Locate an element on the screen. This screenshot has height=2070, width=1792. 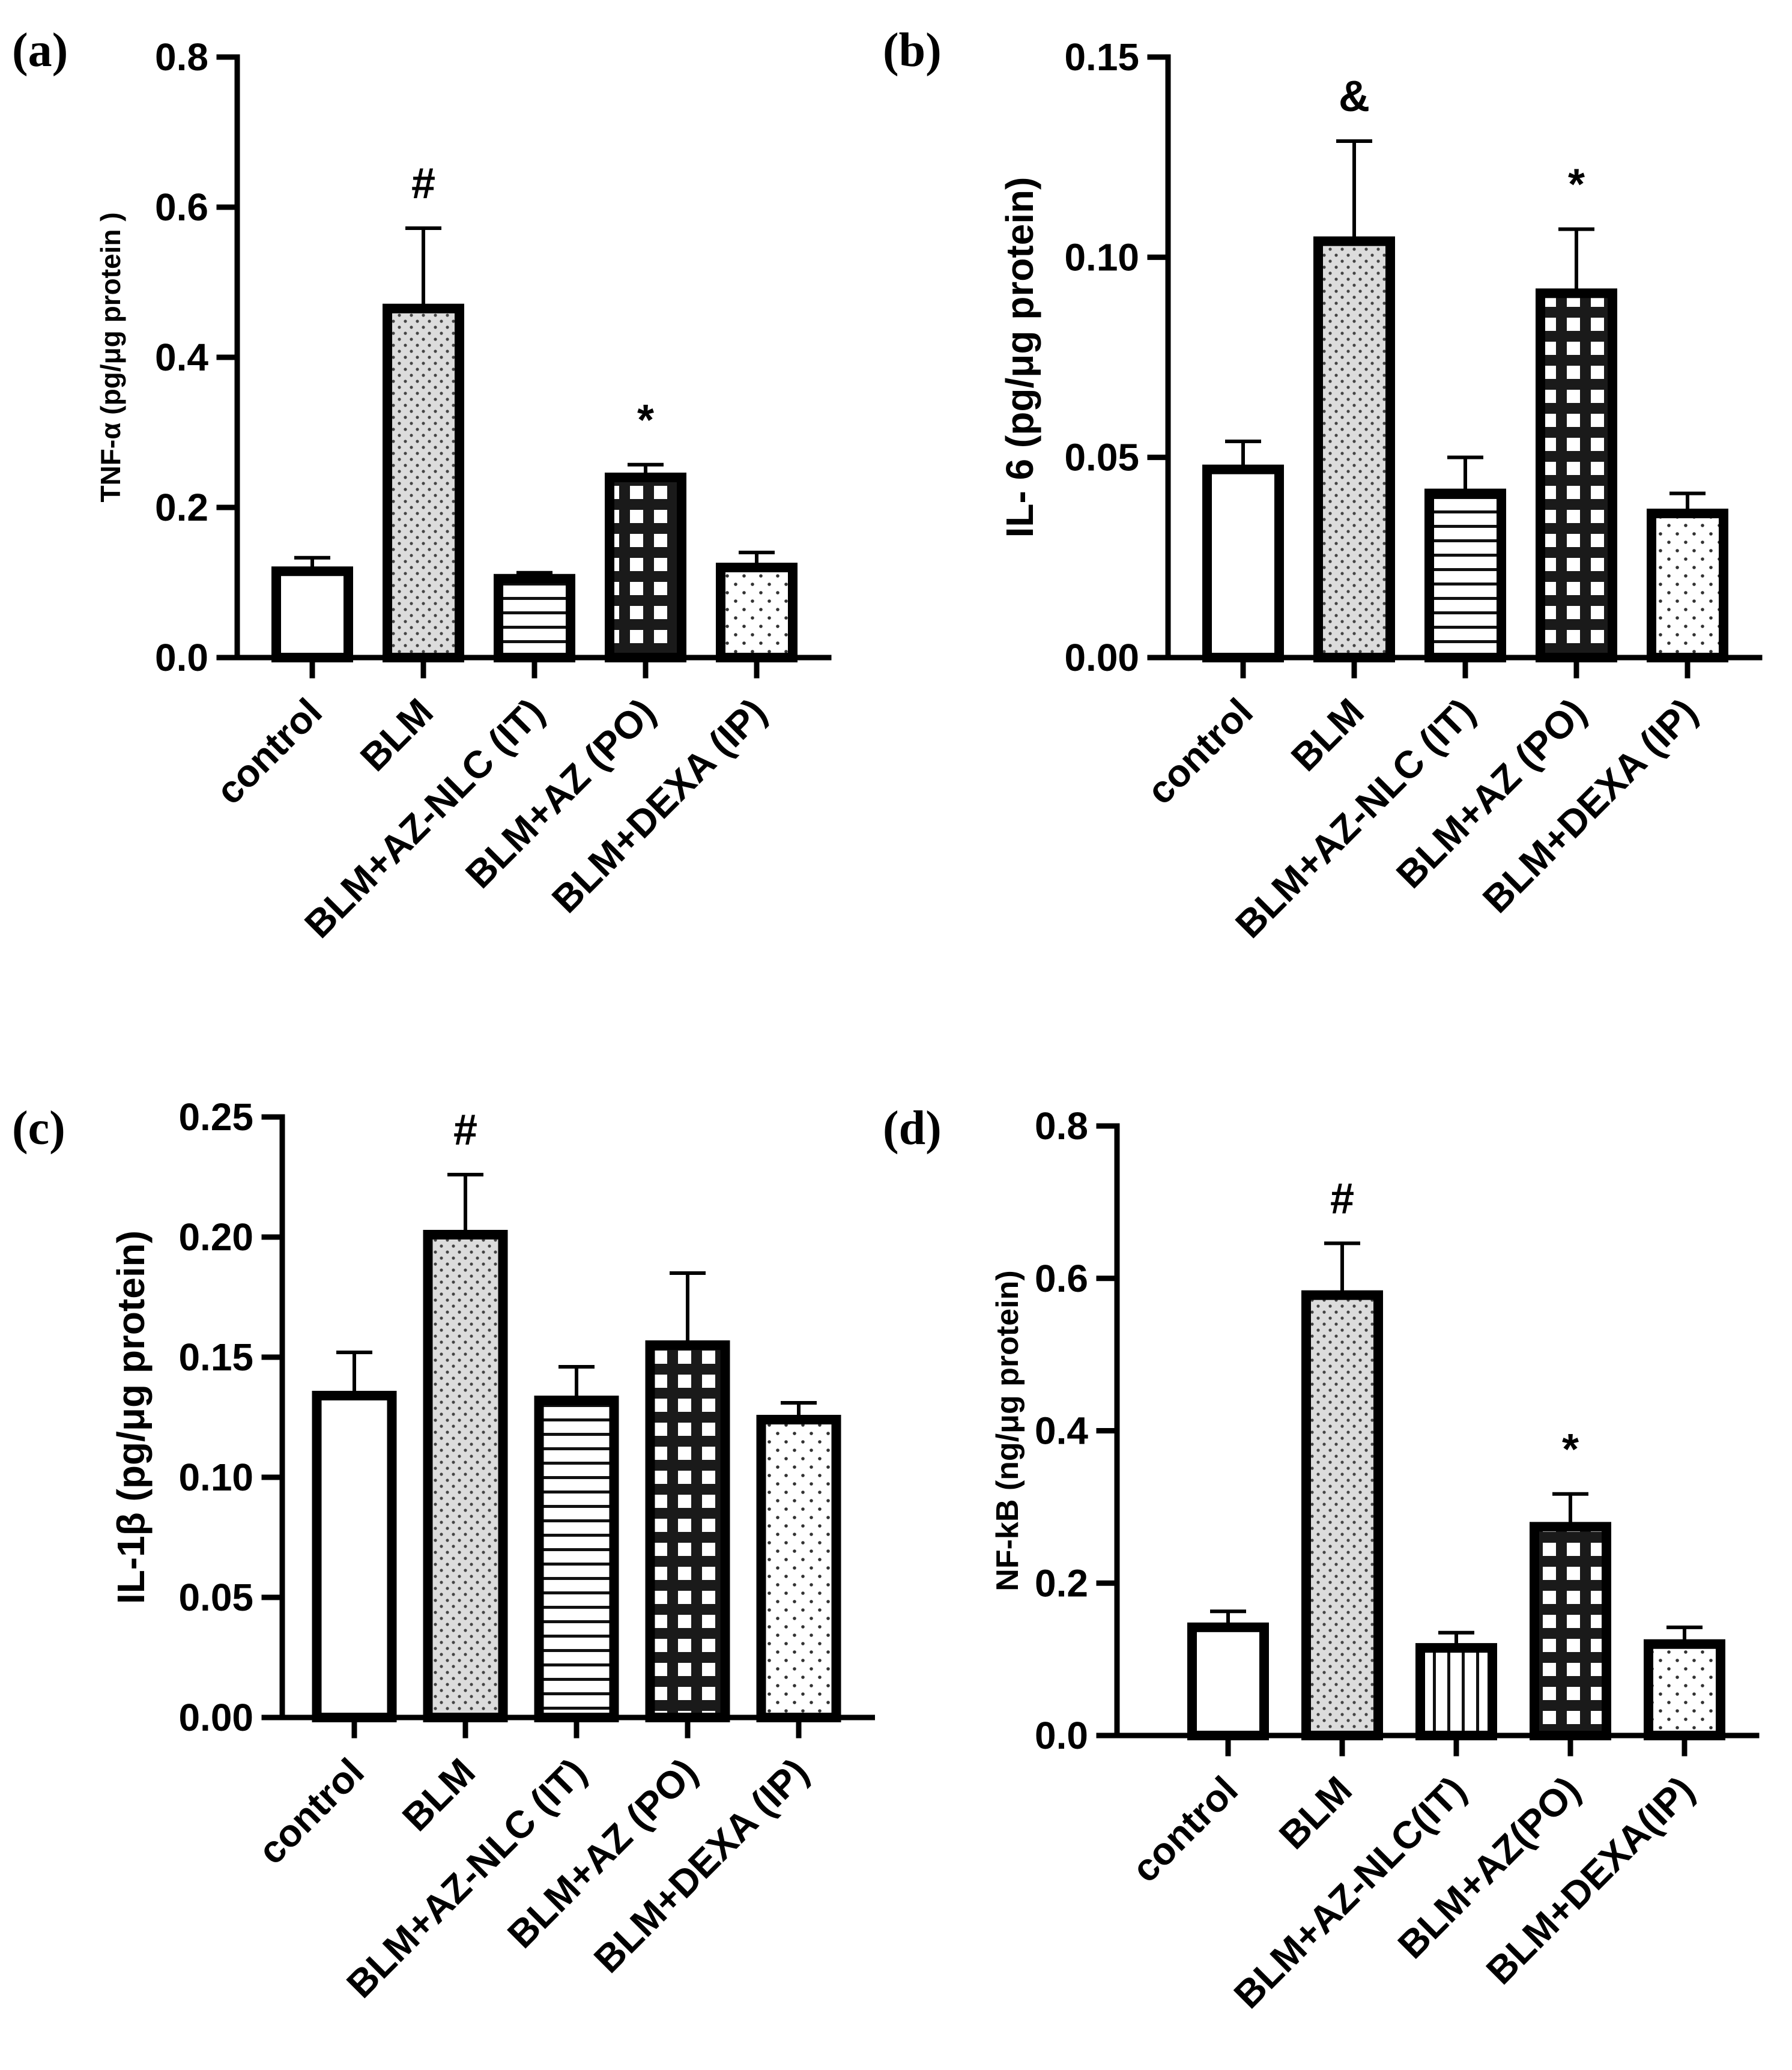
y-tick-label: 0.25 is located at coordinates (215, 1117).